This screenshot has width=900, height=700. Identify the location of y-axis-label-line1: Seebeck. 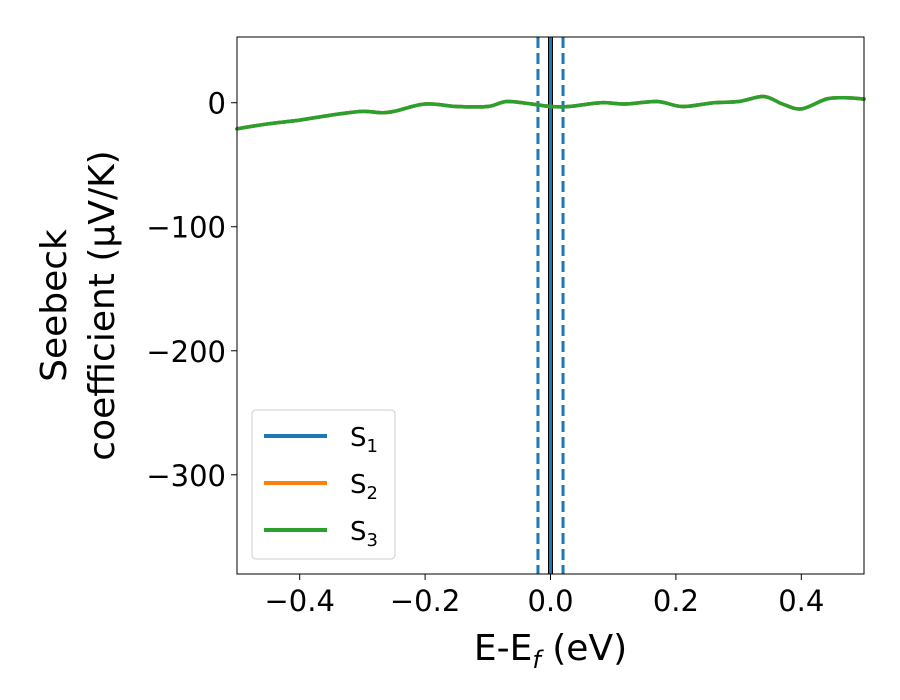
(54, 305).